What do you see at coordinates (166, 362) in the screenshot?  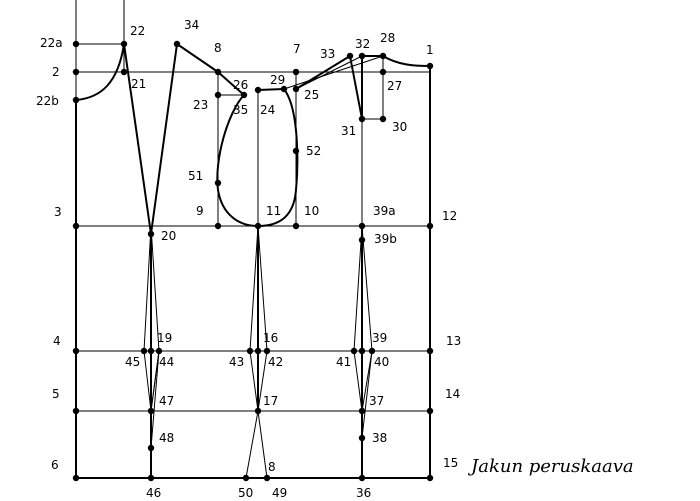 I see `point-label: 44` at bounding box center [166, 362].